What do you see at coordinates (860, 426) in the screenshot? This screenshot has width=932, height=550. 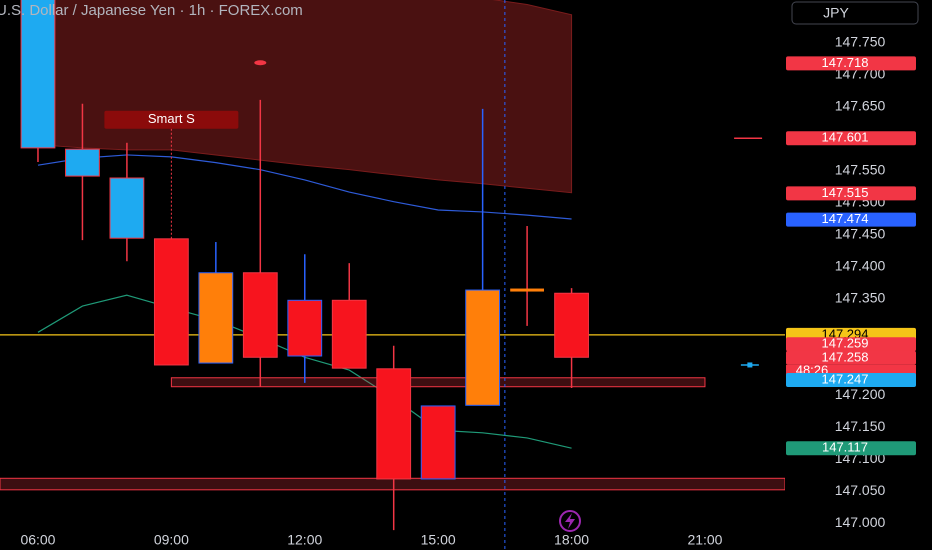 I see `y-tick-label: 147.150` at bounding box center [860, 426].